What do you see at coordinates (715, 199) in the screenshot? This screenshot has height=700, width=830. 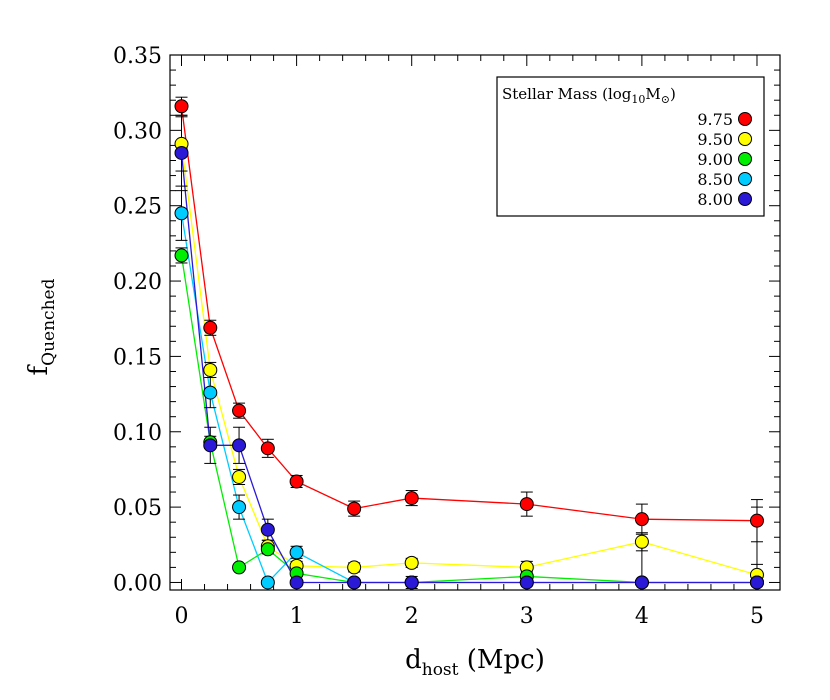 I see `legend-label-8.00: 8.00` at bounding box center [715, 199].